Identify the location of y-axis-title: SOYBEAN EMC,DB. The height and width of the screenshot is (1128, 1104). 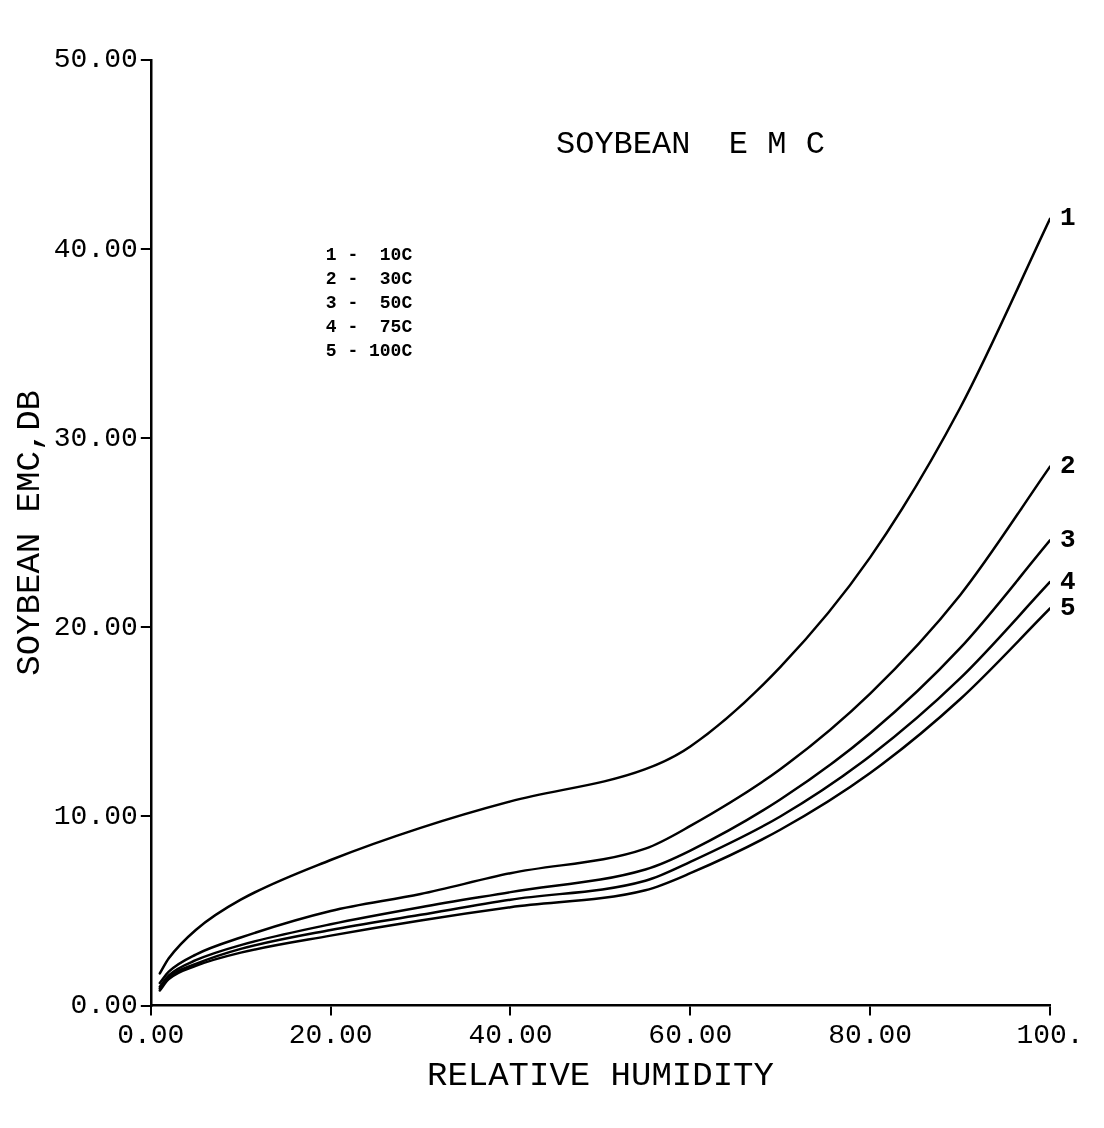
(30, 532).